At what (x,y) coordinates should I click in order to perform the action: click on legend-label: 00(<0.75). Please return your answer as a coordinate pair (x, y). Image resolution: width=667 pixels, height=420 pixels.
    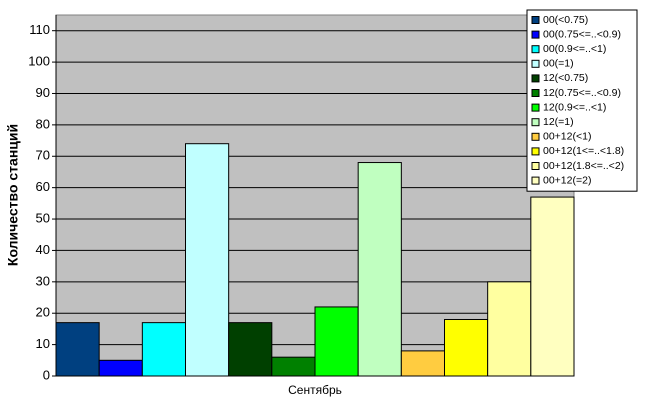
    Looking at the image, I should click on (565, 20).